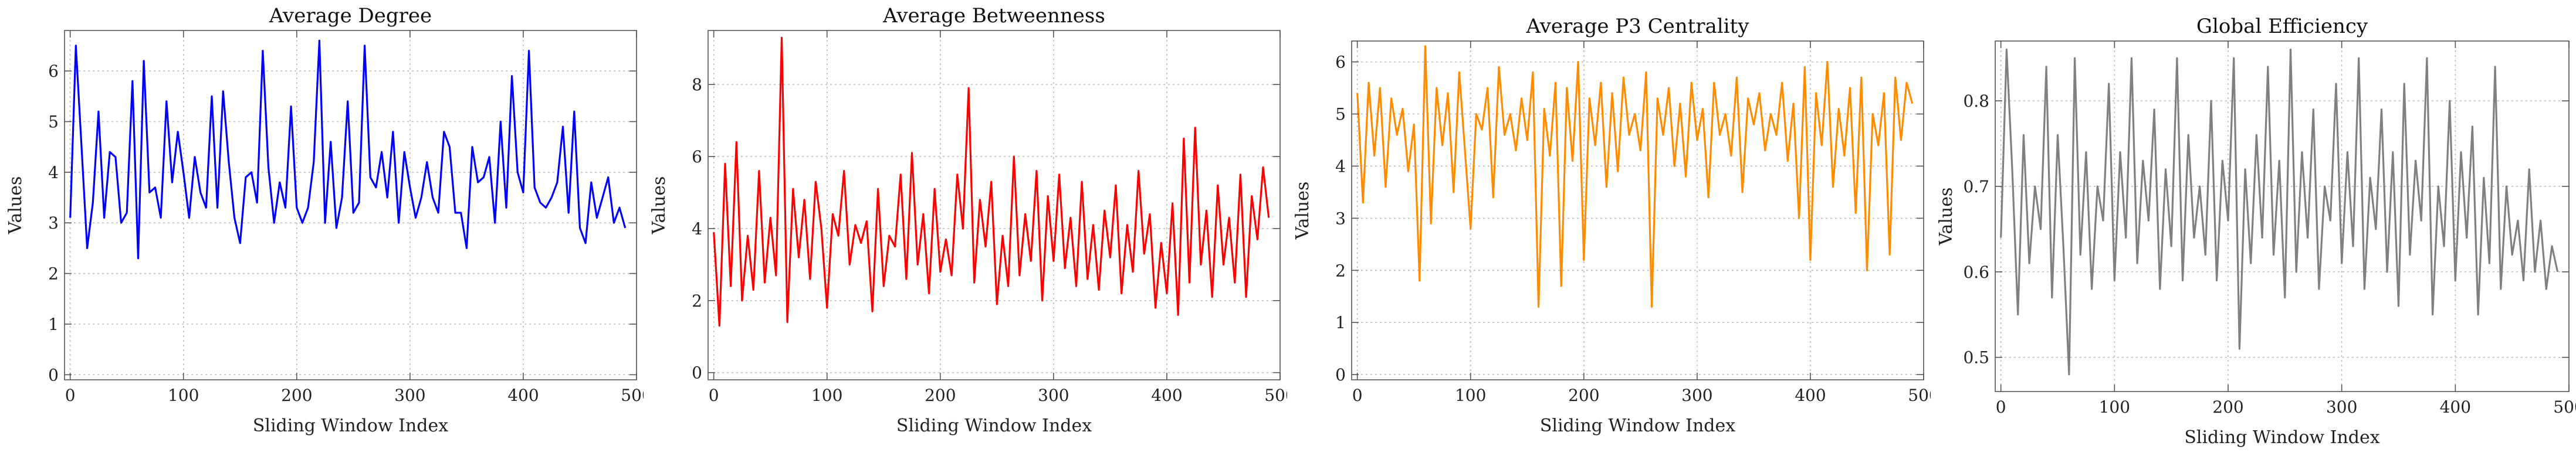  Describe the element at coordinates (2282, 27) in the screenshot. I see `chart-title: Global Efficiency` at that location.